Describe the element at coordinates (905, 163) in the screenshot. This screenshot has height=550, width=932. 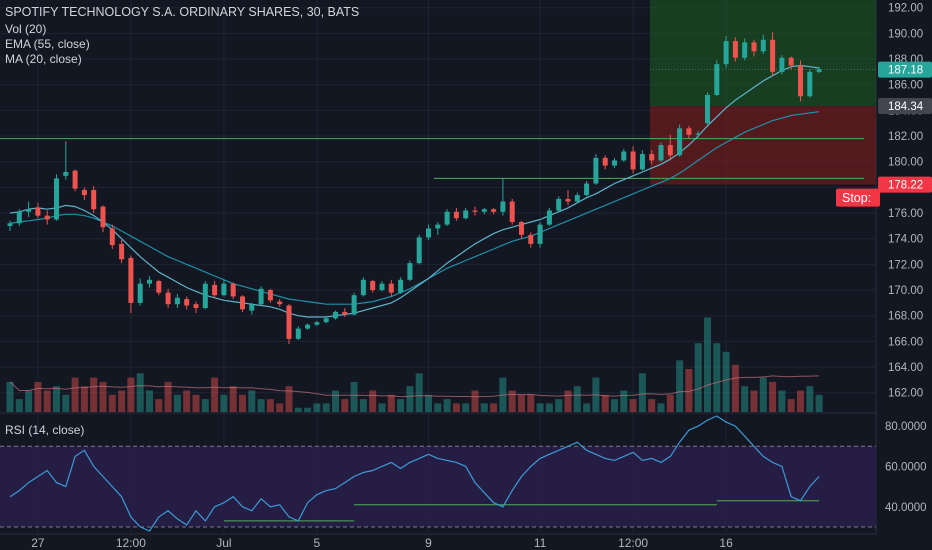
I see `price-tick-label: 180.00` at that location.